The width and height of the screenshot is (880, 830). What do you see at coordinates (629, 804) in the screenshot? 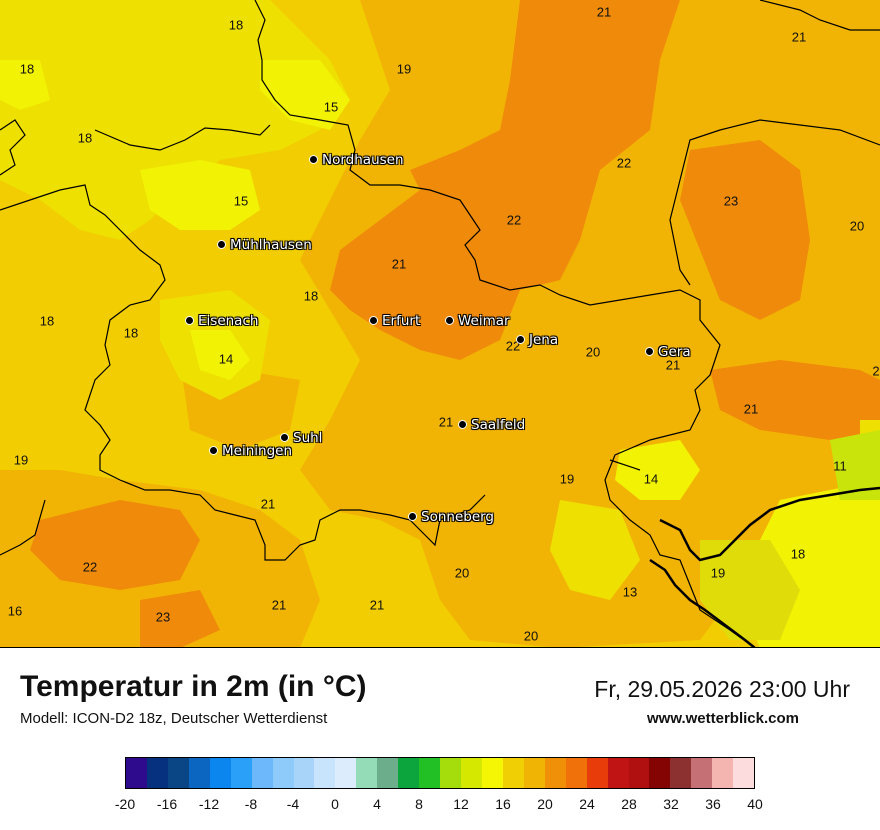
I see `legend-tick-label: 28` at bounding box center [629, 804].